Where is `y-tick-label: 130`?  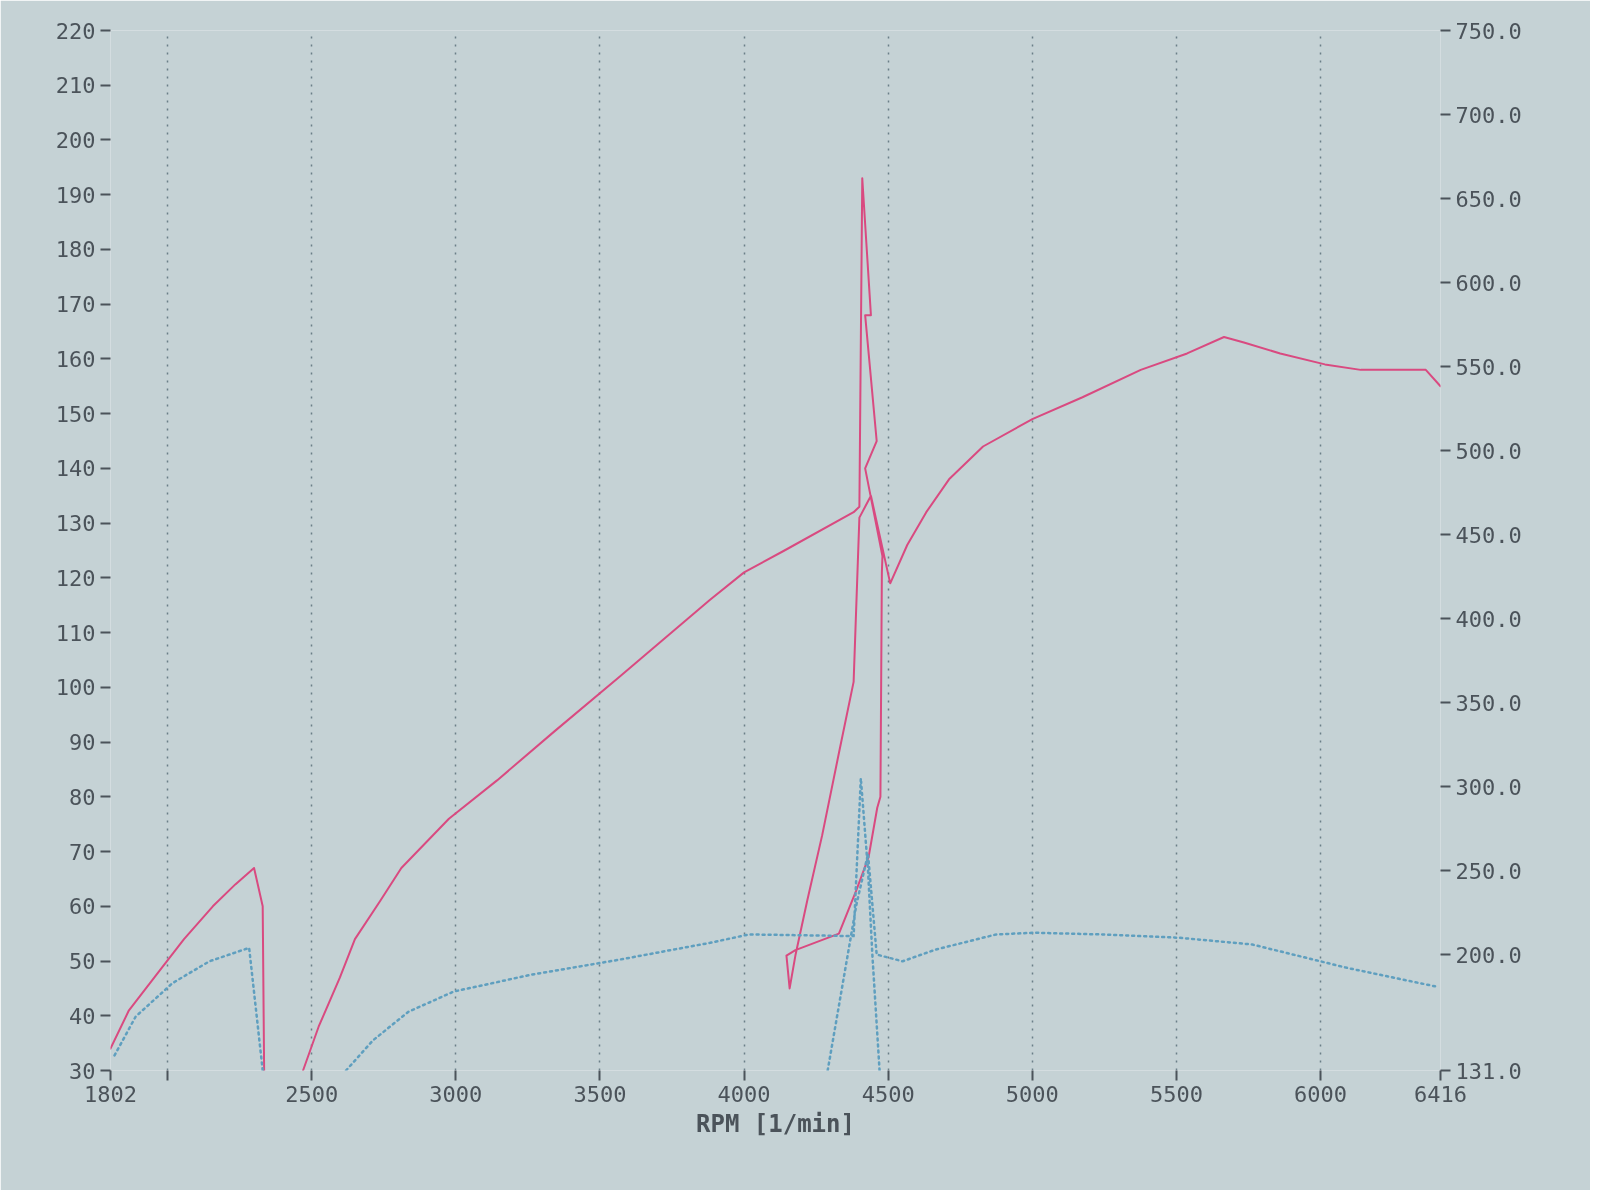
y-tick-label: 130 is located at coordinates (75, 524).